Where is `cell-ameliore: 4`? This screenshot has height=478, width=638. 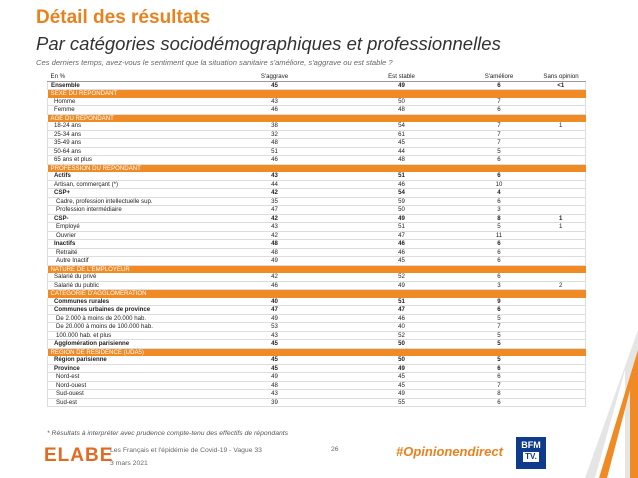
cell-ameliore: 4 is located at coordinates (499, 193).